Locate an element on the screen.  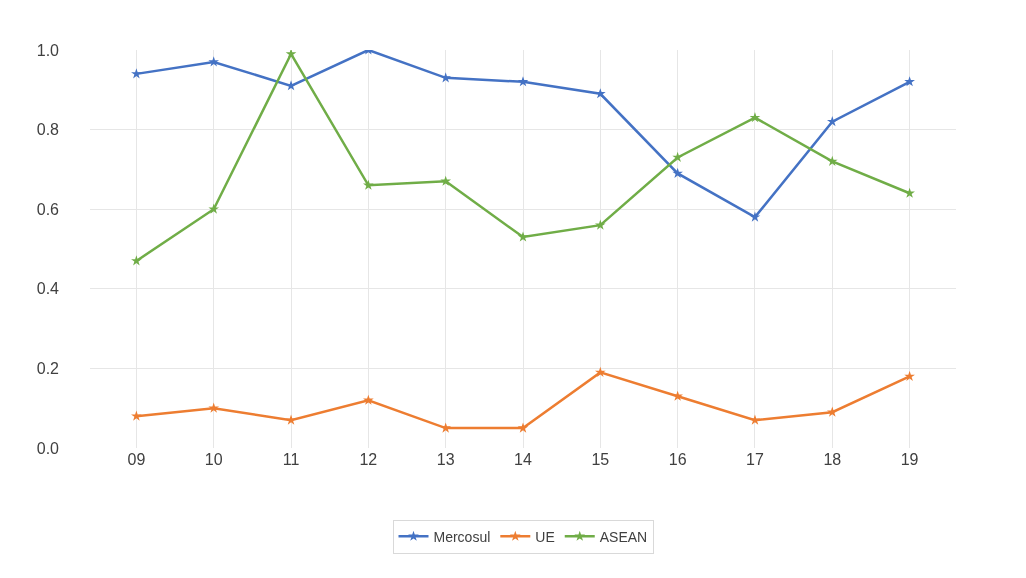
y-tick-label: 0.2 is located at coordinates (48, 368).